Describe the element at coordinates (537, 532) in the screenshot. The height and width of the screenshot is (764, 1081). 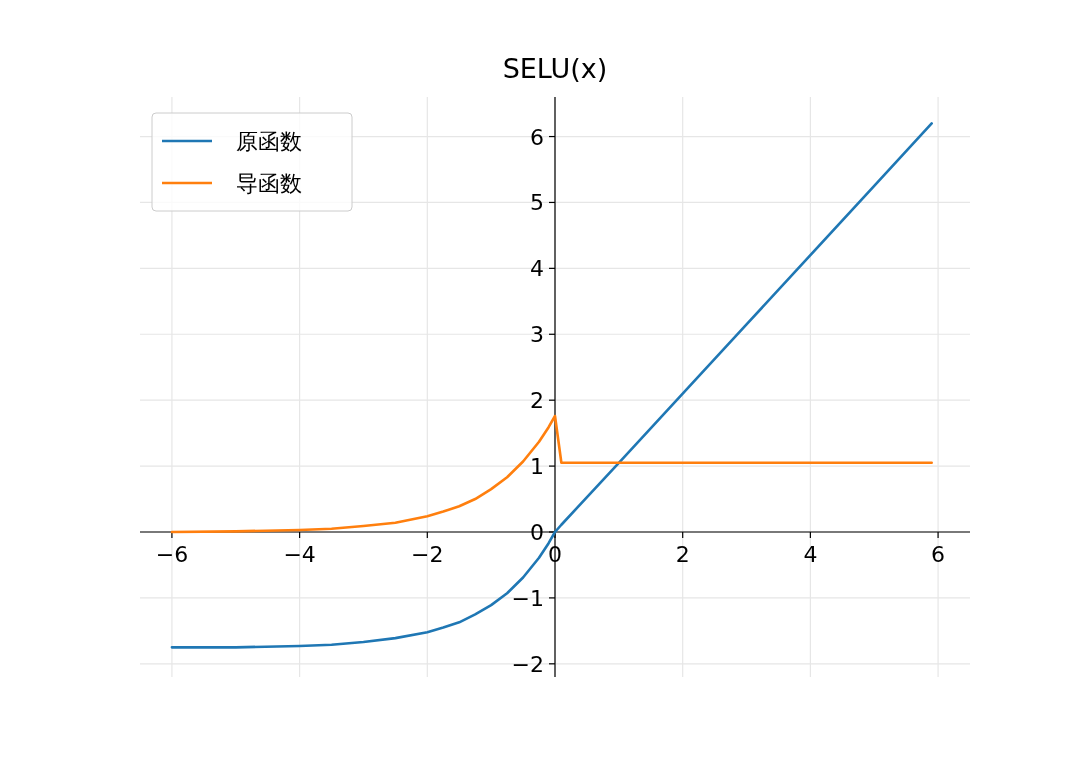
I see `y-tick-label: 0` at that location.